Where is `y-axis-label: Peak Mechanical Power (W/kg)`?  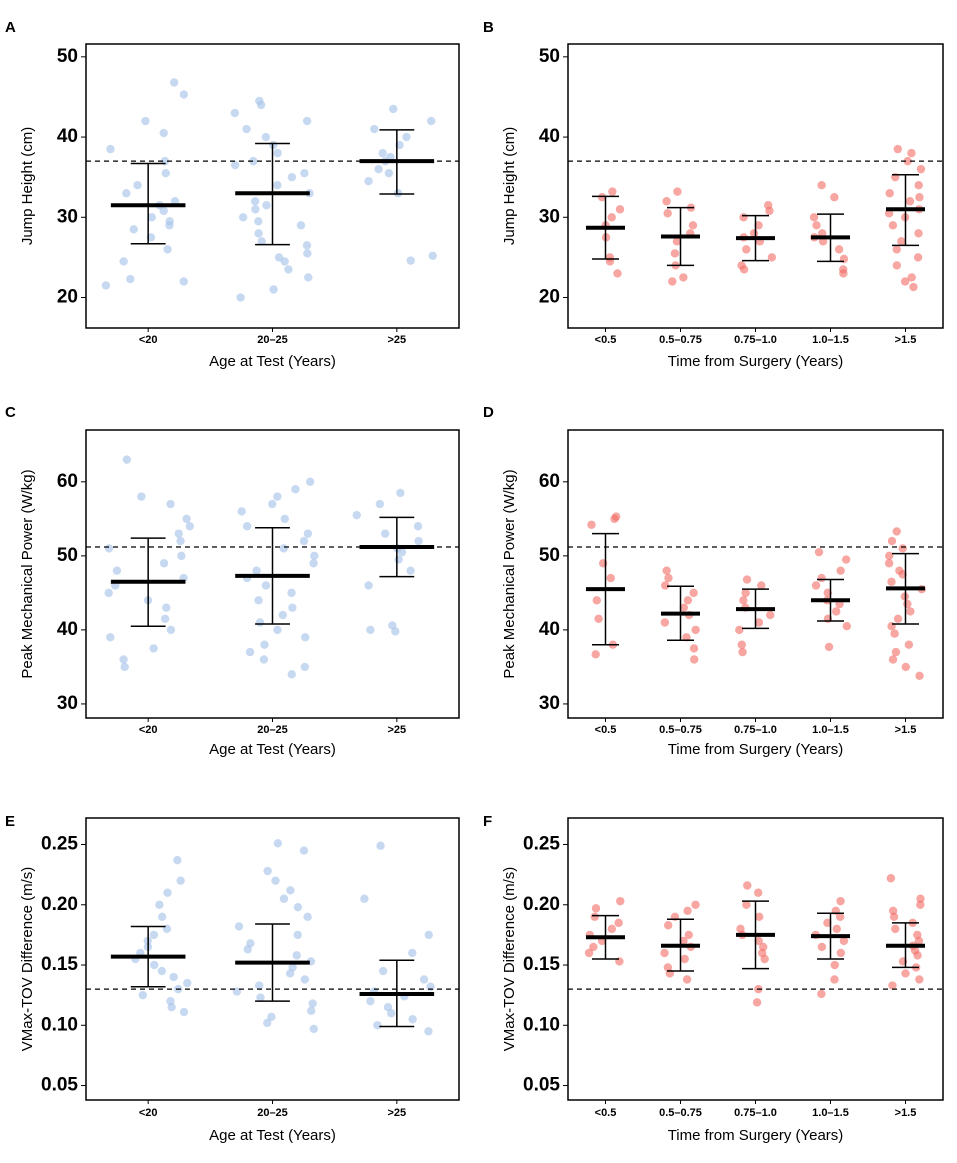 y-axis-label: Peak Mechanical Power (W/kg) is located at coordinates (27, 573).